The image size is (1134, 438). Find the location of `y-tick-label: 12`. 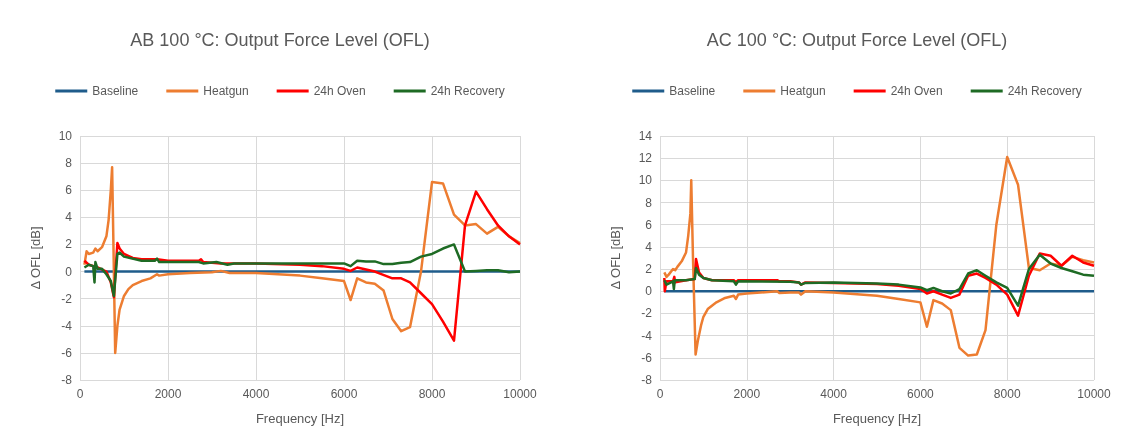

y-tick-label: 12 is located at coordinates (645, 158).